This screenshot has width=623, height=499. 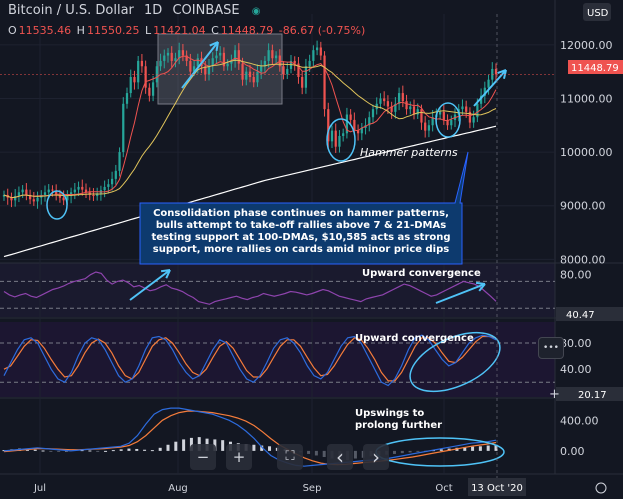 I want to click on trend-arrow-head, so click(x=214, y=46).